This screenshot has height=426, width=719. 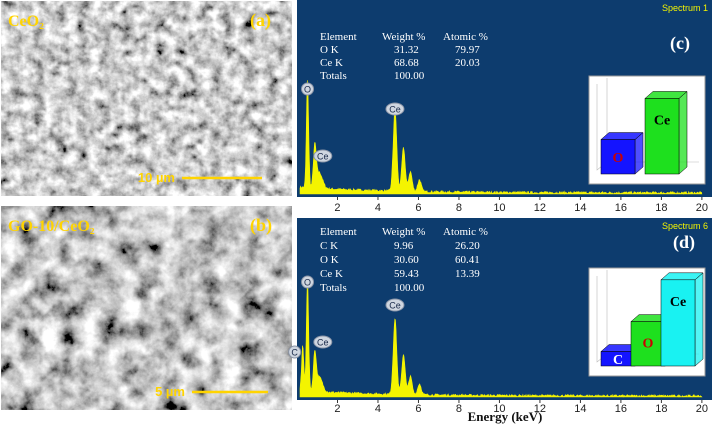 What do you see at coordinates (26, 21) in the screenshot?
I see `sample-label: CeO₂` at bounding box center [26, 21].